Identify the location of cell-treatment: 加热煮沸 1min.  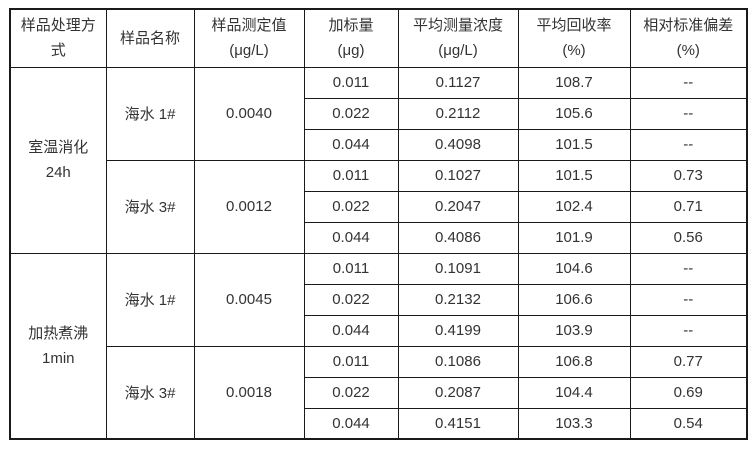
(58, 346).